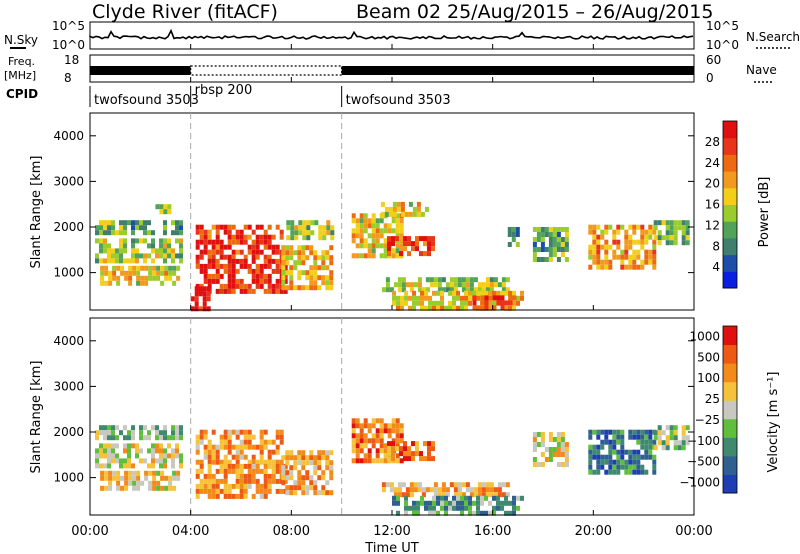 The width and height of the screenshot is (800, 554). What do you see at coordinates (398, 100) in the screenshot?
I see `cpid-segment-label-2: twofsound 3503` at bounding box center [398, 100].